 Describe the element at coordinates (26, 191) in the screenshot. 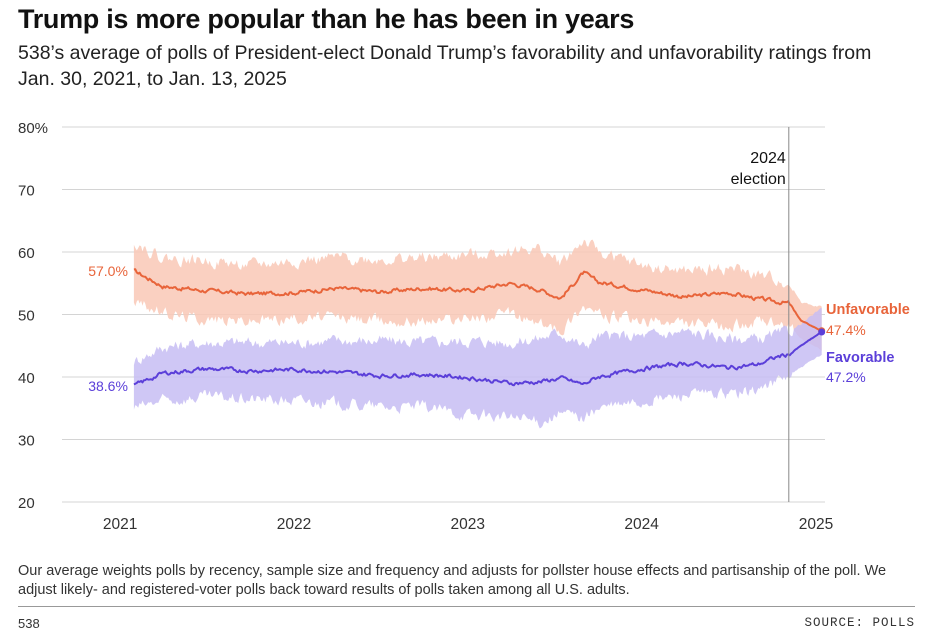

I see `y-tick-label: 70` at that location.